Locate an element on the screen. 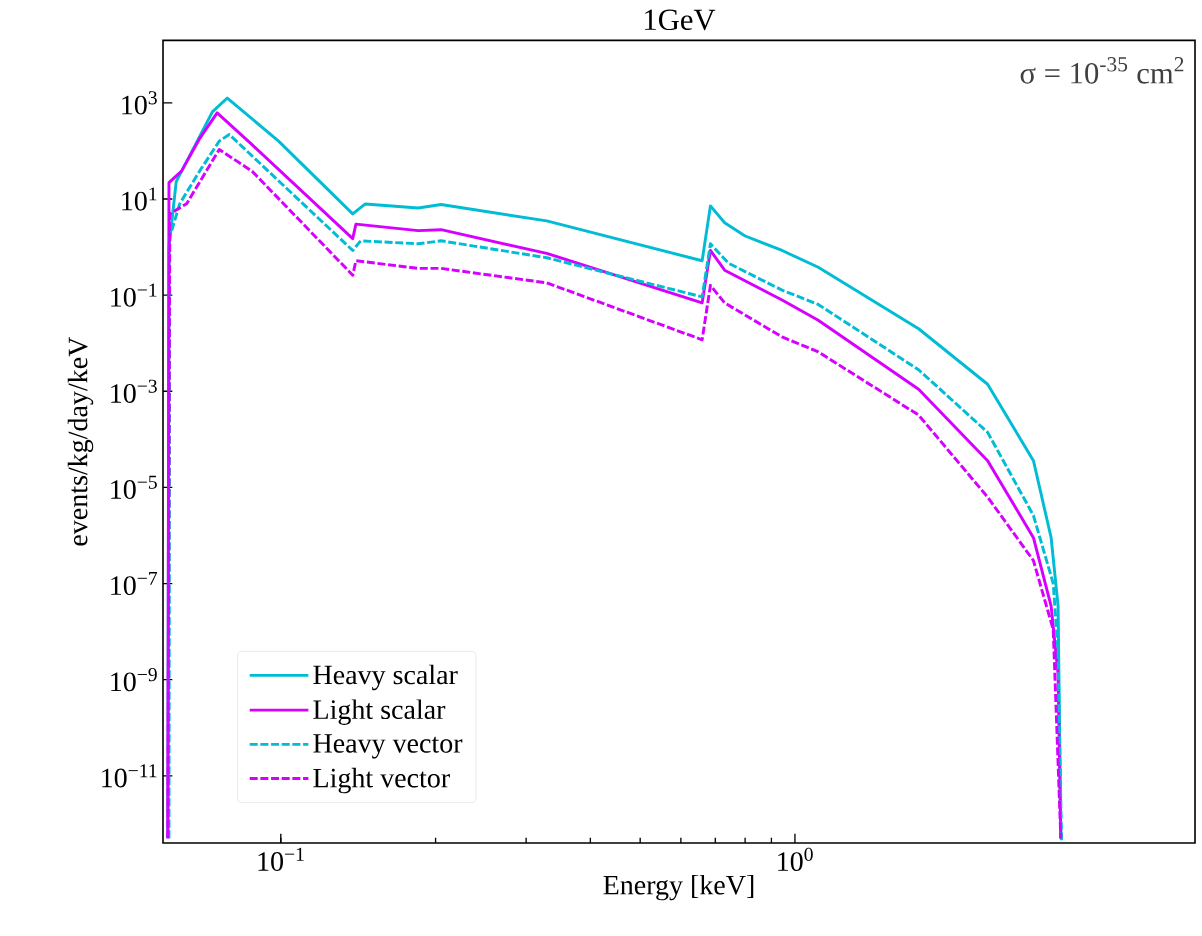 The width and height of the screenshot is (1202, 936). x-tick-label: 10$^{0}$ is located at coordinates (795, 859).